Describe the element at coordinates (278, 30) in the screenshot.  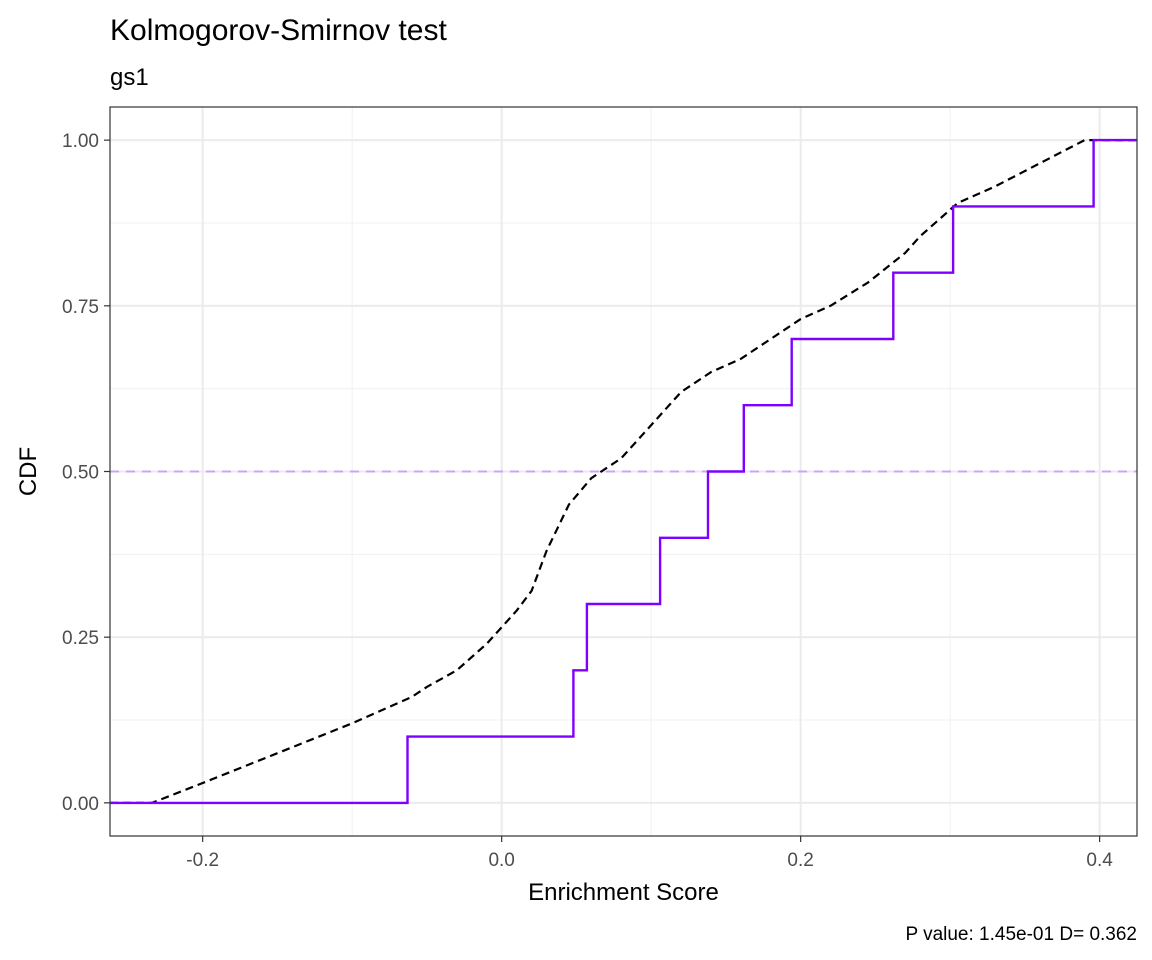
I see `chart-title: Kolmogorov-Smirnov test` at that location.